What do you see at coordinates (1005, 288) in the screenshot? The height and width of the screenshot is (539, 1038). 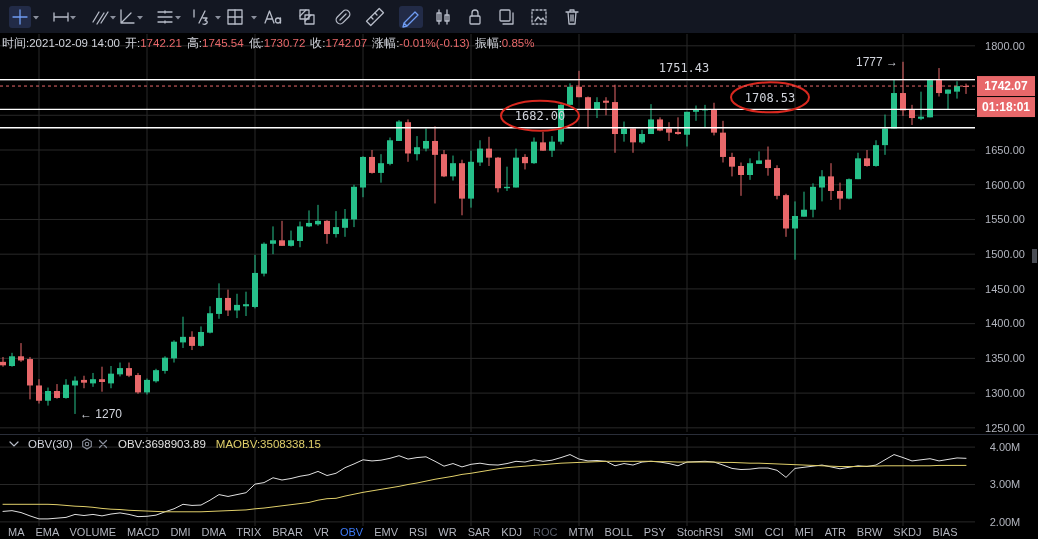 I see `y-tick-label: 1450.00` at bounding box center [1005, 288].